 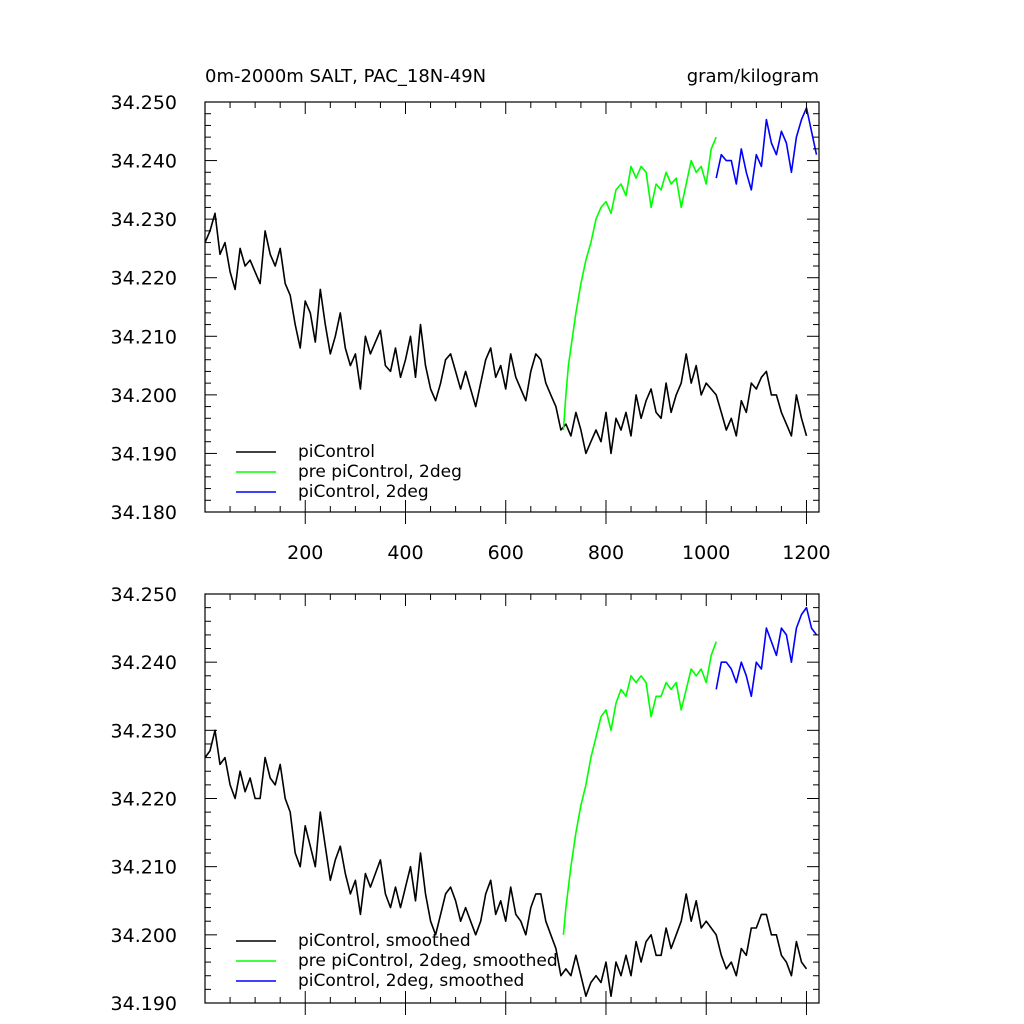 What do you see at coordinates (144, 103) in the screenshot?
I see `top-y-tick-label: 34.250` at bounding box center [144, 103].